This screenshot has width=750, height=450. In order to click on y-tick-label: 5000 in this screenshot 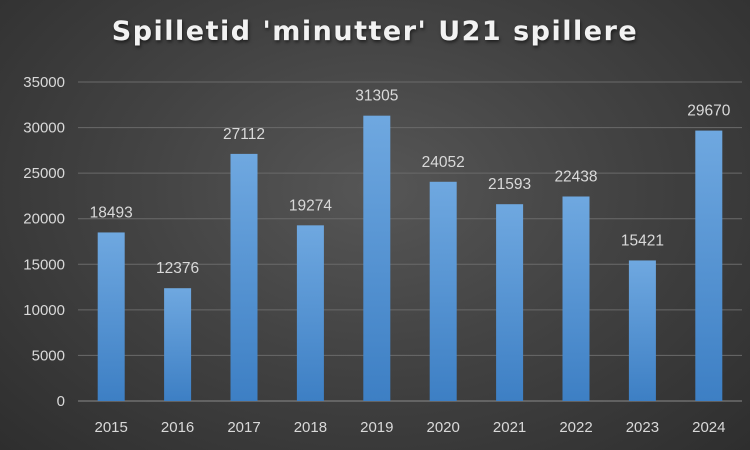, I will do `click(48, 355)`.